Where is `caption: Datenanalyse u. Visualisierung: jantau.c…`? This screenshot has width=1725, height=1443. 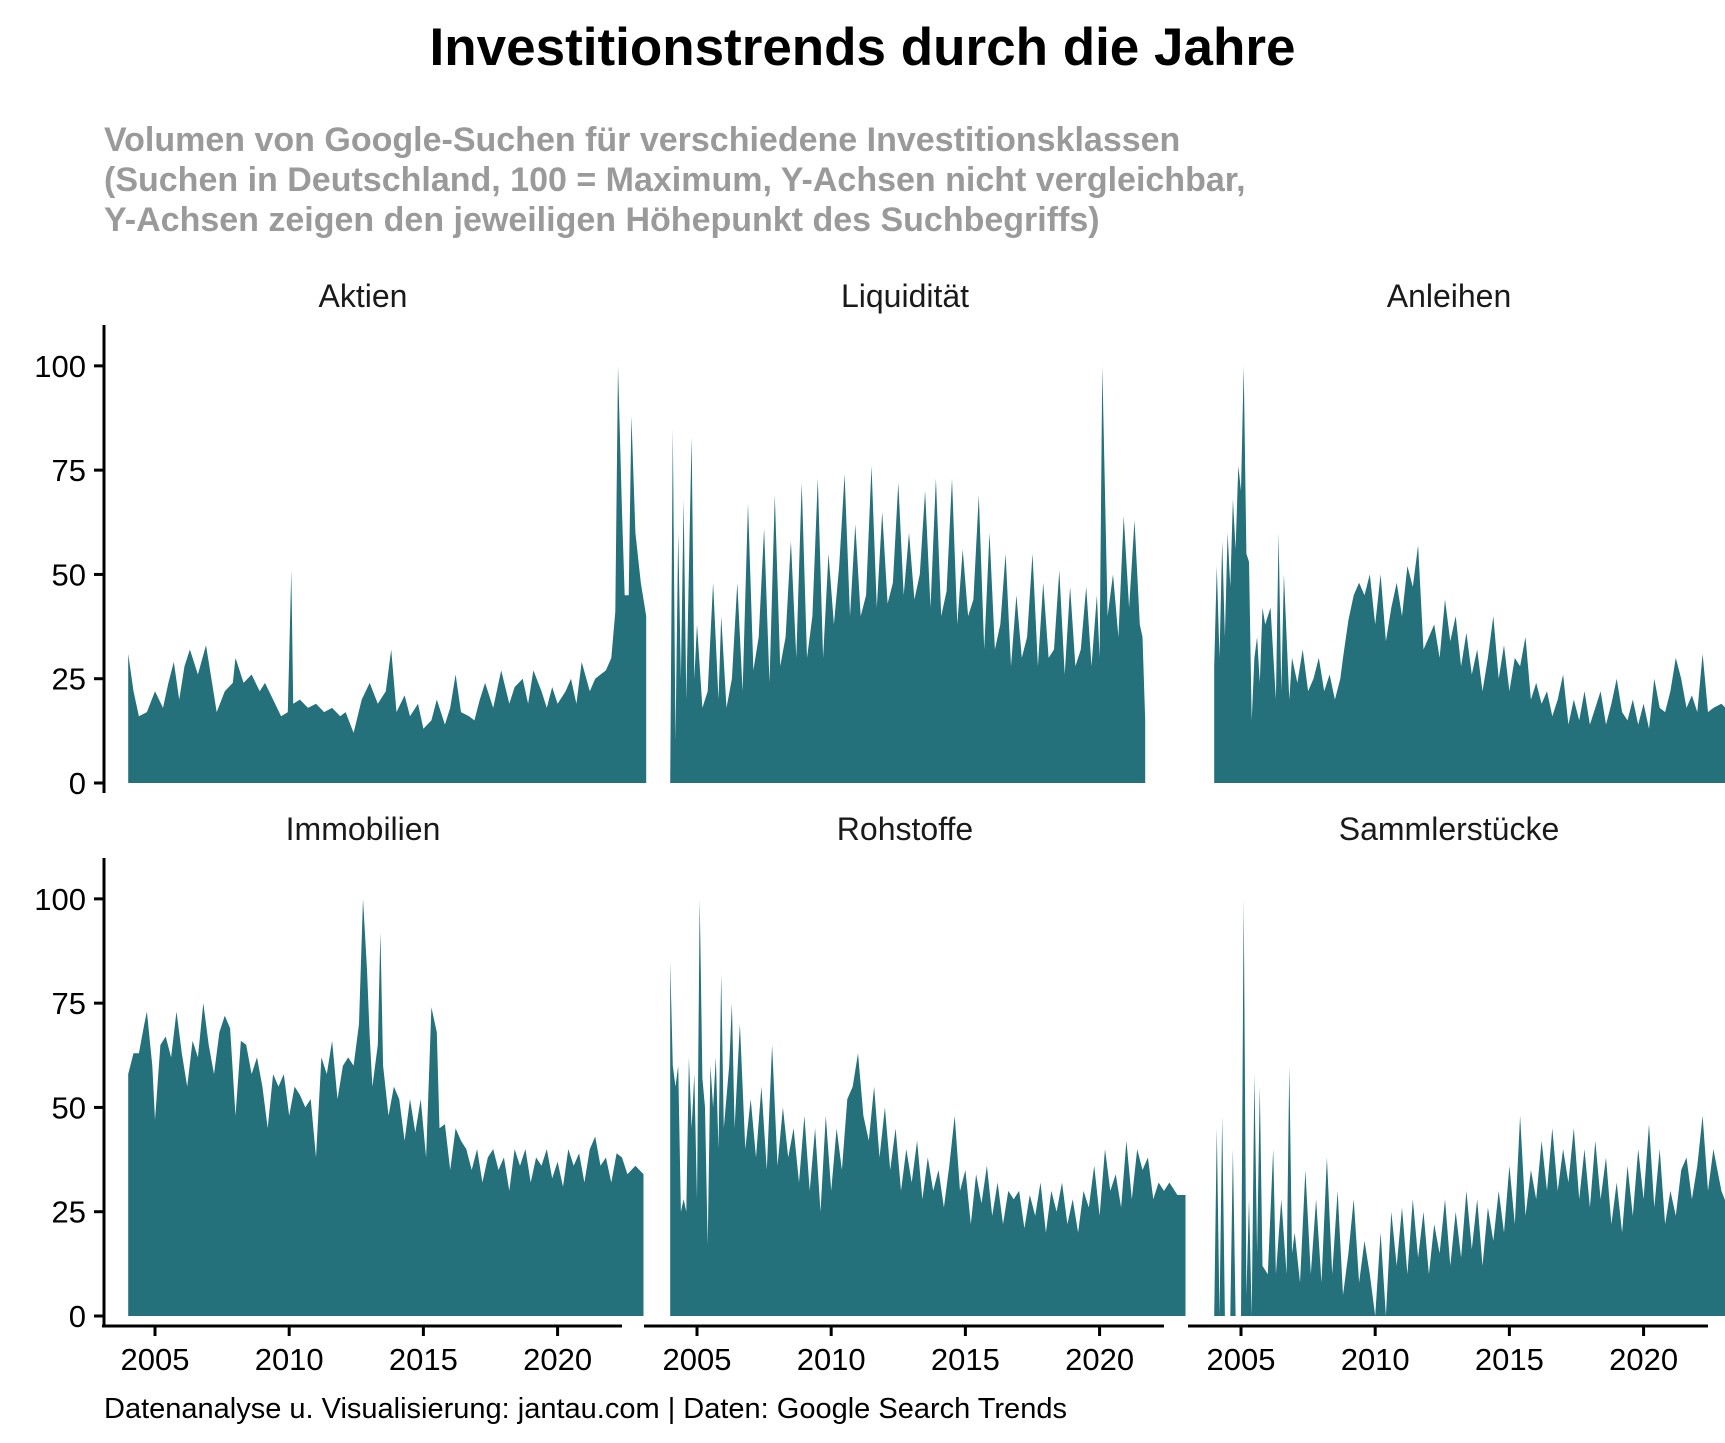 caption: Datenanalyse u. Visualisierung: jantau.c… is located at coordinates (585, 1409).